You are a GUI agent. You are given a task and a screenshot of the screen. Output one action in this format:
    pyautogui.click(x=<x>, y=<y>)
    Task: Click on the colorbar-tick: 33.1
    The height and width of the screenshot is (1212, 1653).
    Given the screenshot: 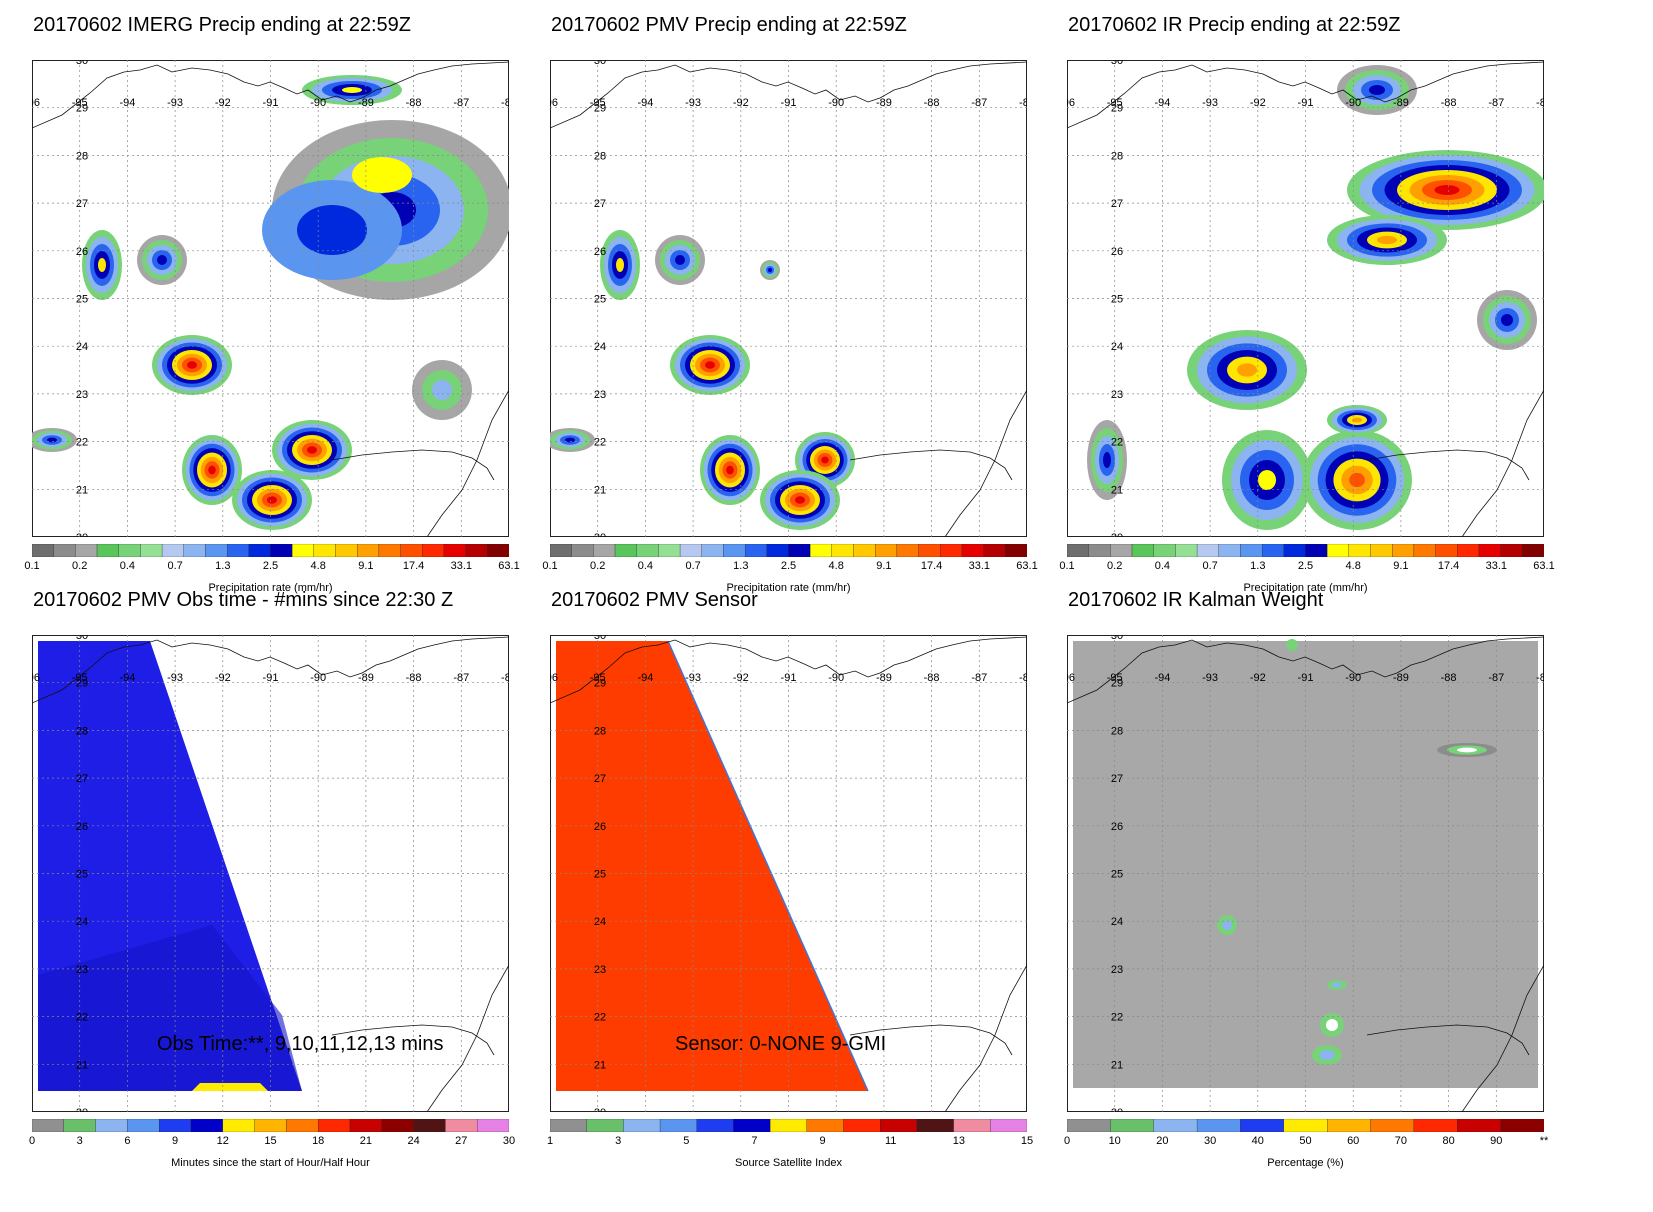 What is the action you would take?
    pyautogui.click(x=461, y=566)
    